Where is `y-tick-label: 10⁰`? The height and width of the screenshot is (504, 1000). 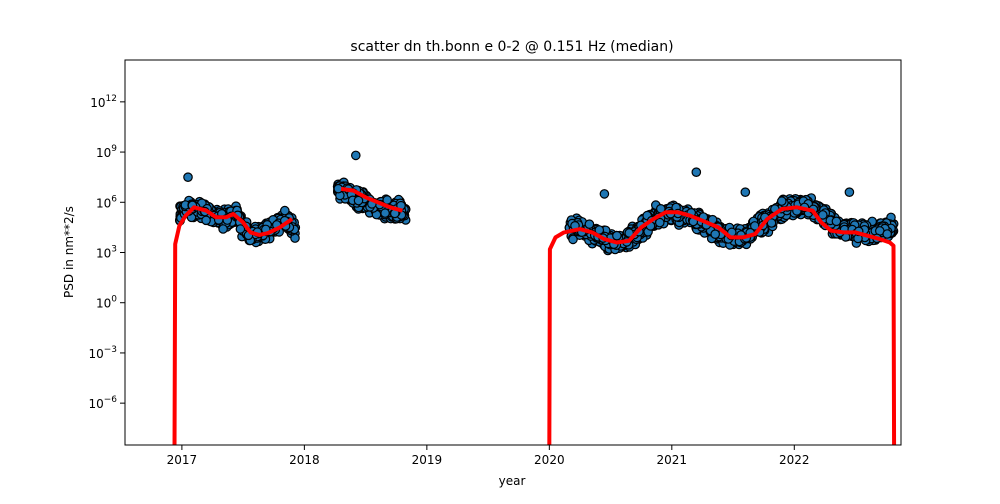 y-tick-label: 10⁰ is located at coordinates (106, 303).